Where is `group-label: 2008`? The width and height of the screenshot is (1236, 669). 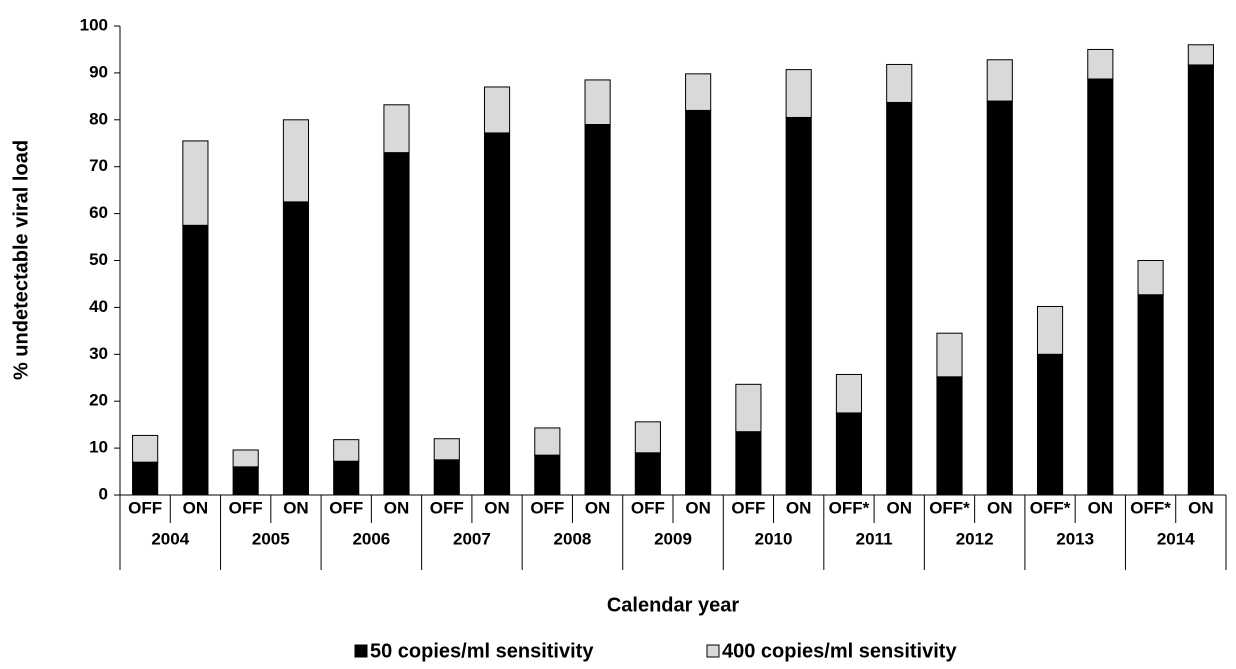 group-label: 2008 is located at coordinates (573, 538).